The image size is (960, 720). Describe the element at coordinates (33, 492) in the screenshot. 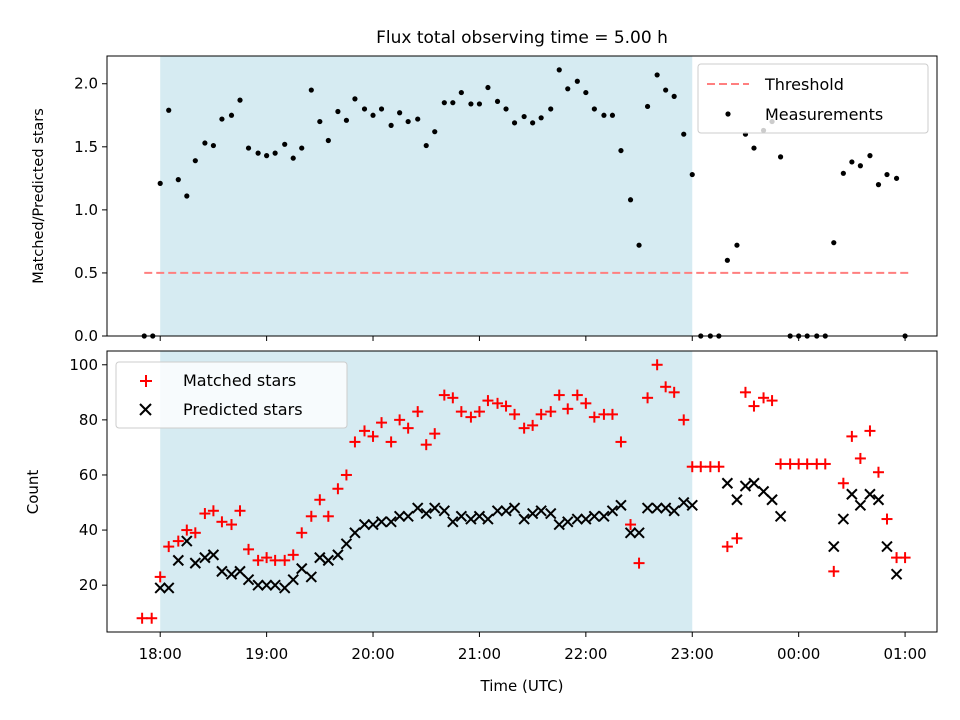

I see `bottom-y-axis-label: Count` at that location.